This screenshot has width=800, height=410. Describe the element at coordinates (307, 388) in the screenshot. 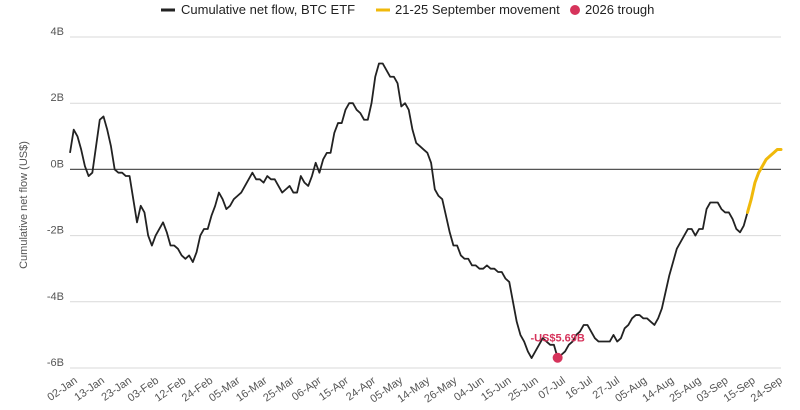

I see `x-tick-label: 06-Apr` at that location.